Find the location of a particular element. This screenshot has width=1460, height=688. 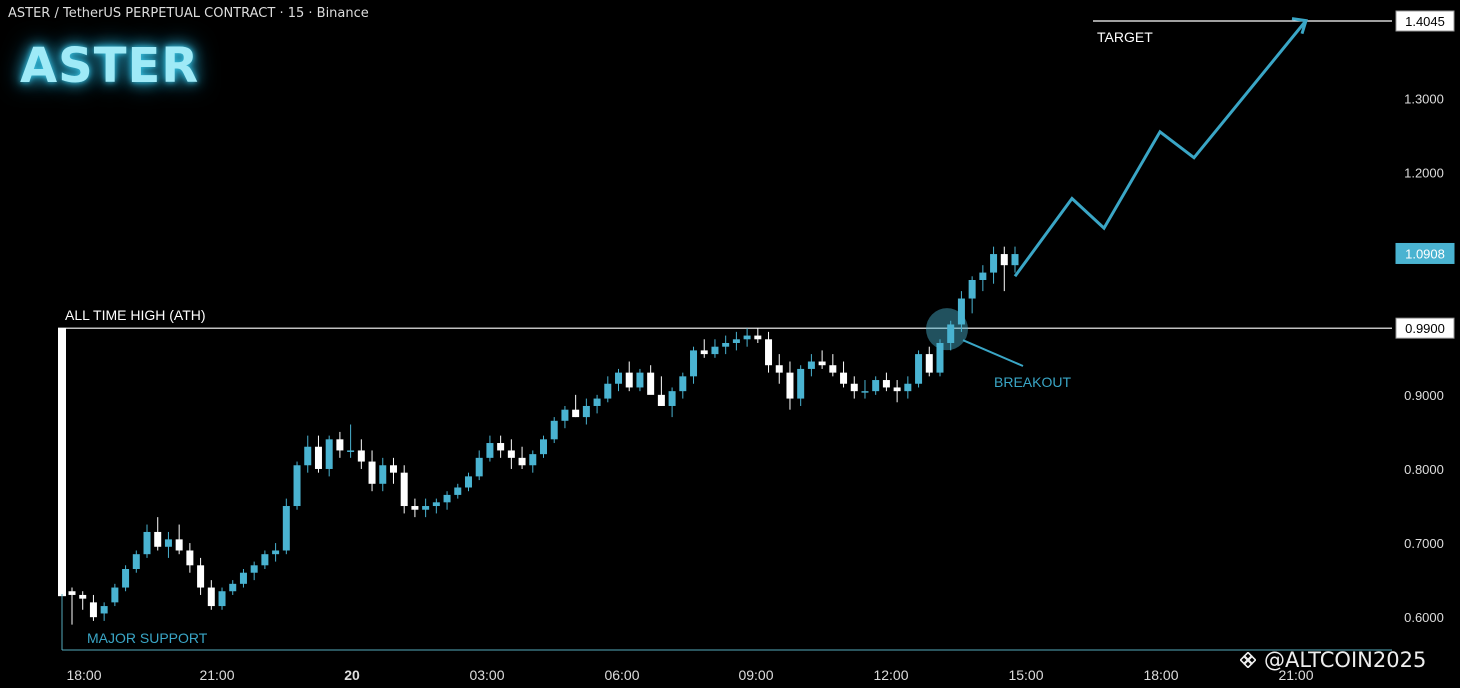

price-tag: 0.9900 is located at coordinates (1425, 328).